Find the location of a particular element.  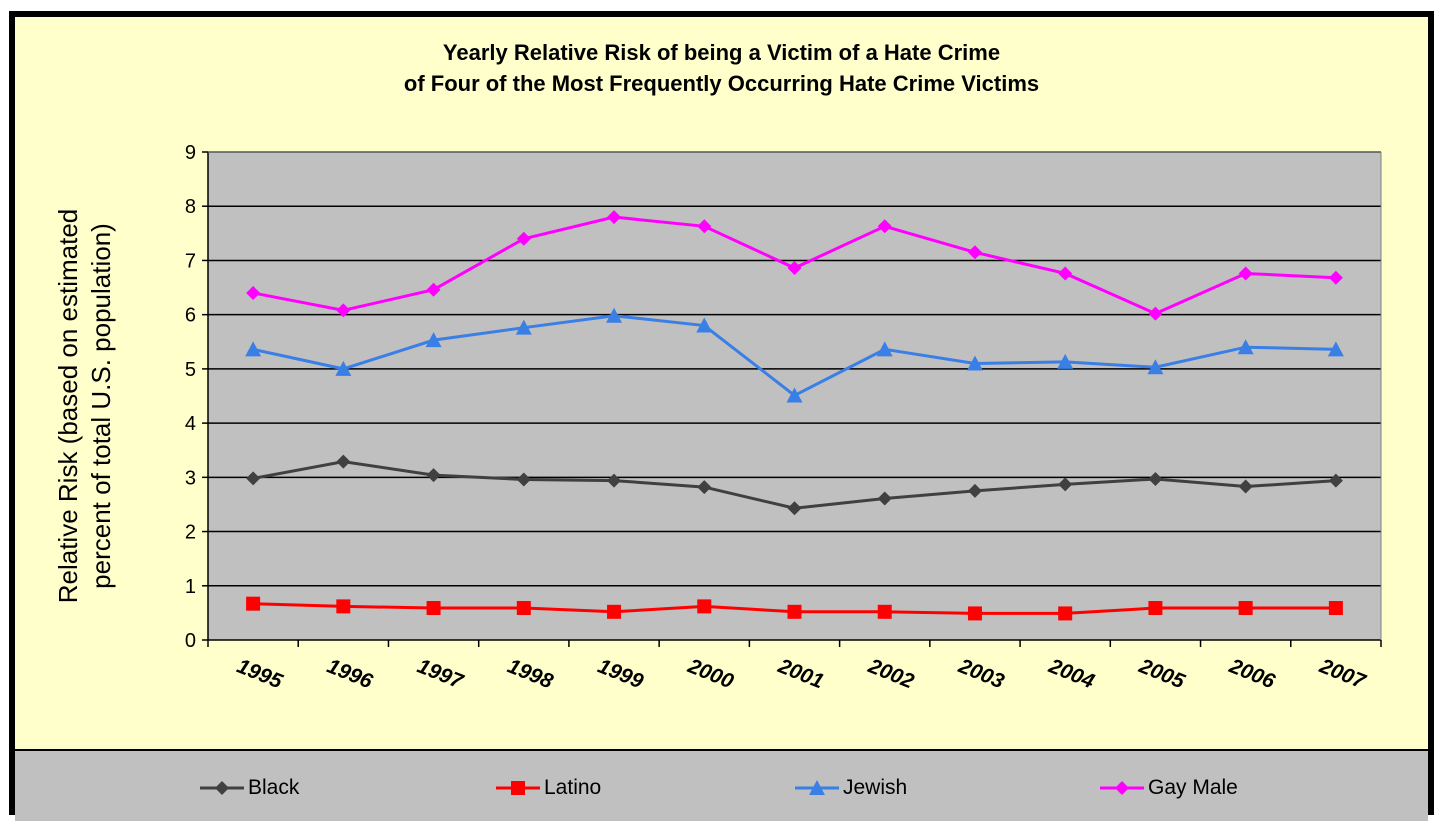

legend-label: Black is located at coordinates (274, 787).